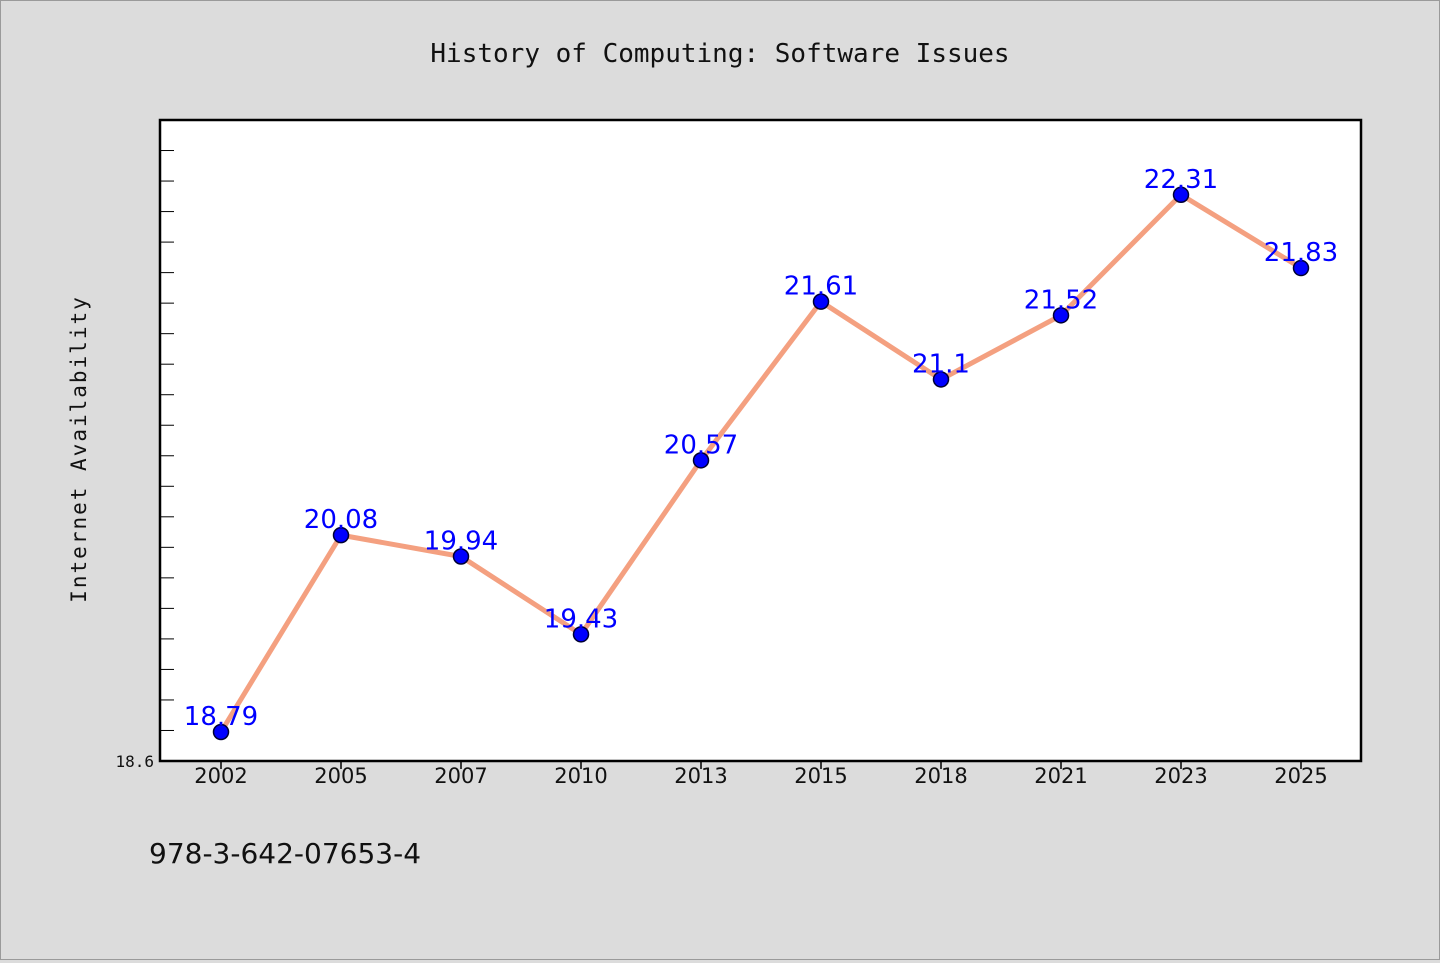 Image resolution: width=1440 pixels, height=963 pixels. Describe the element at coordinates (719, 54) in the screenshot. I see `chart-title: History of Computing: Software Issues` at that location.